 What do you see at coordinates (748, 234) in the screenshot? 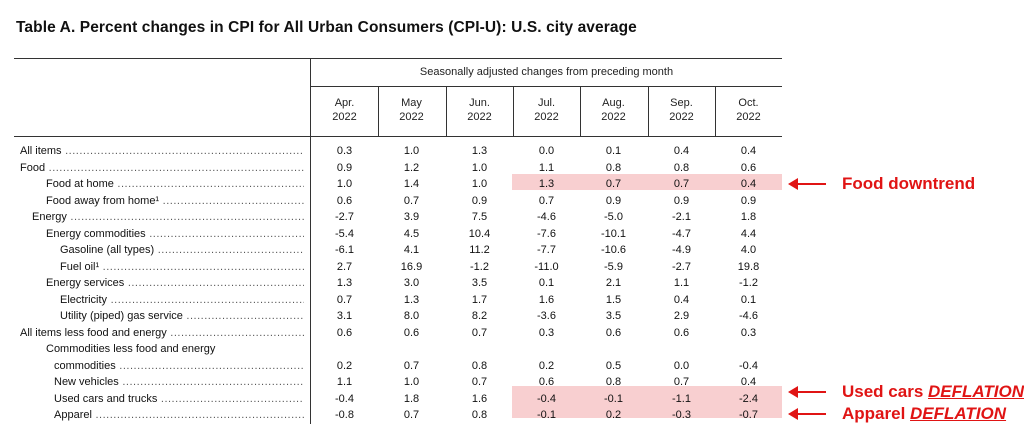
I see `table-cell: 4.4` at bounding box center [748, 234].